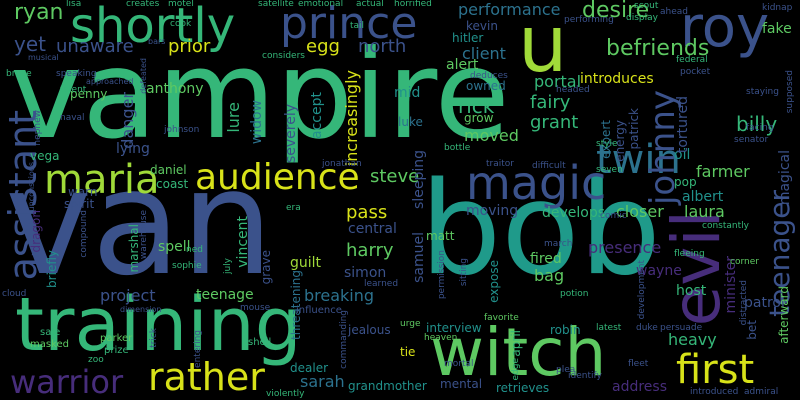 Image resolution: width=800 pixels, height=400 pixels. I want to click on word-introduced: introduced, so click(714, 392).